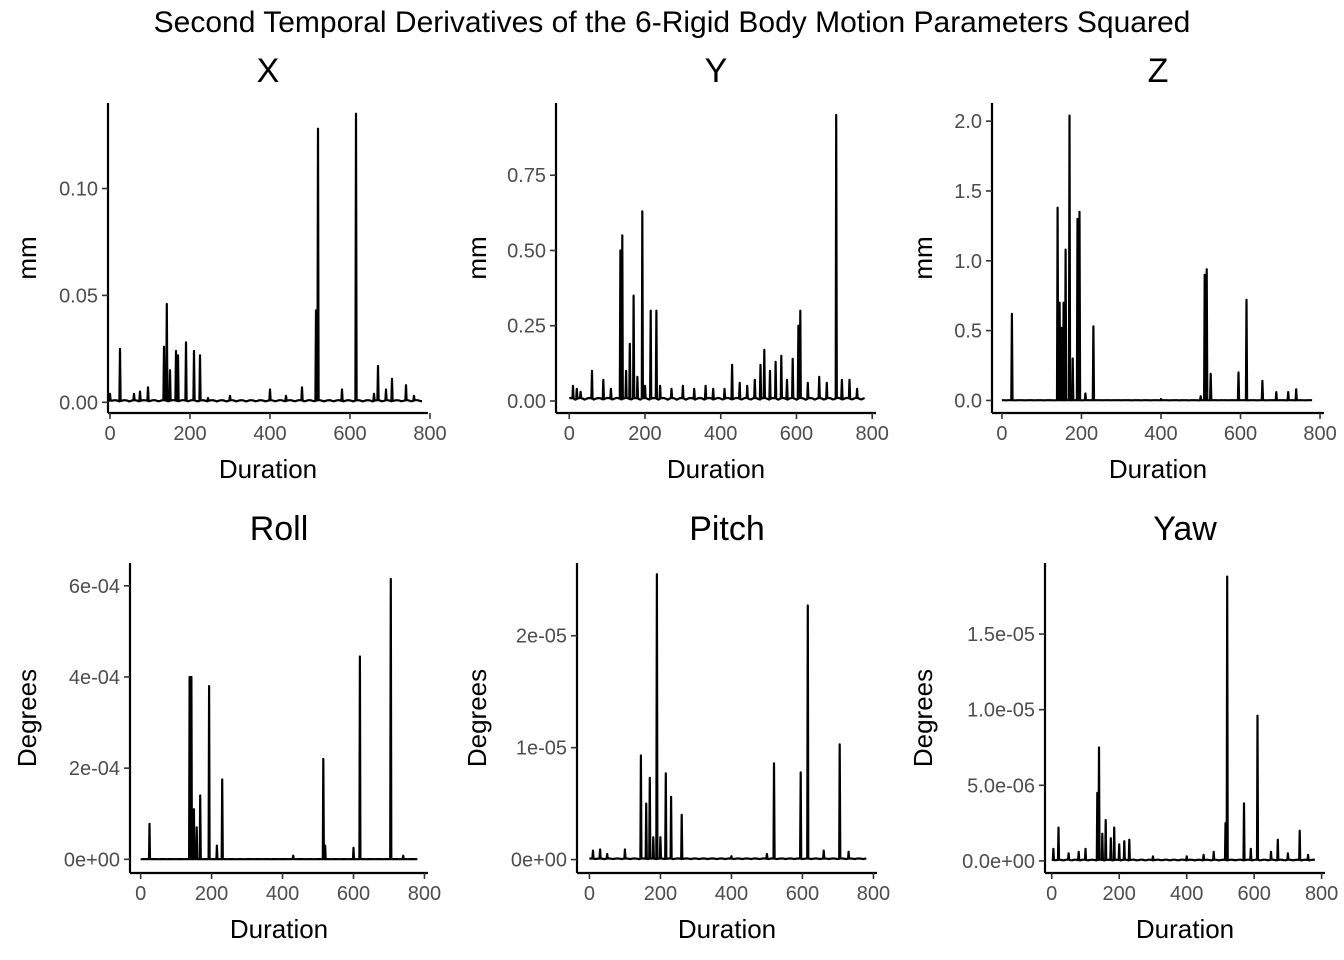 The image size is (1344, 960). I want to click on y-tick-label: 1.5e-05, so click(1001, 635).